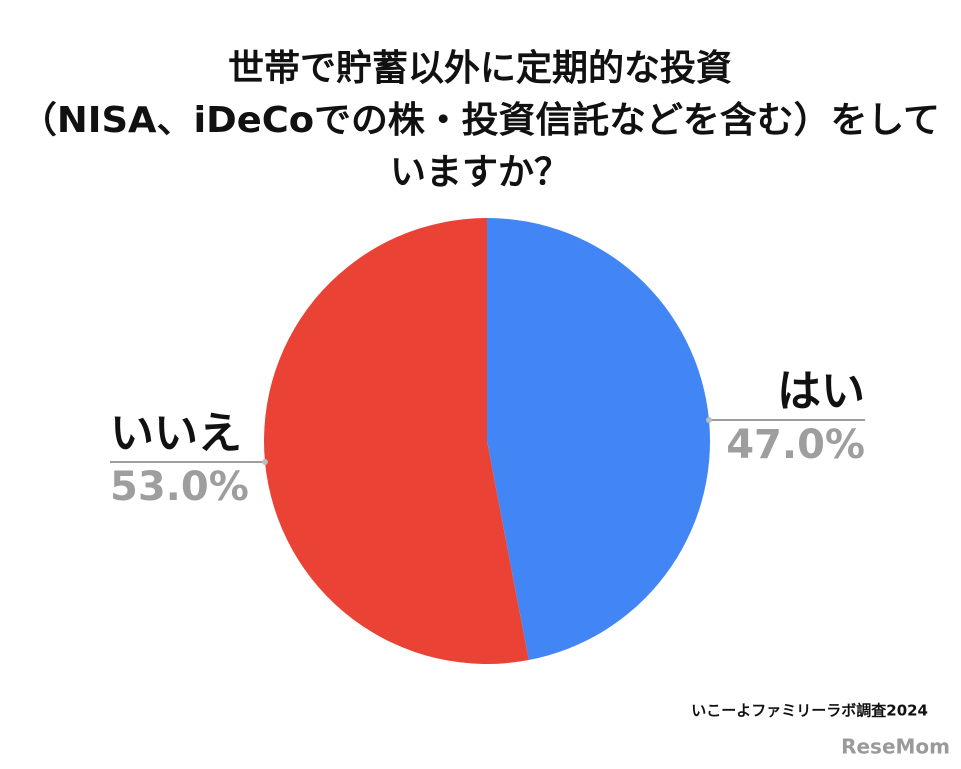 The height and width of the screenshot is (769, 961). I want to click on value-label: 53.0%, so click(179, 487).